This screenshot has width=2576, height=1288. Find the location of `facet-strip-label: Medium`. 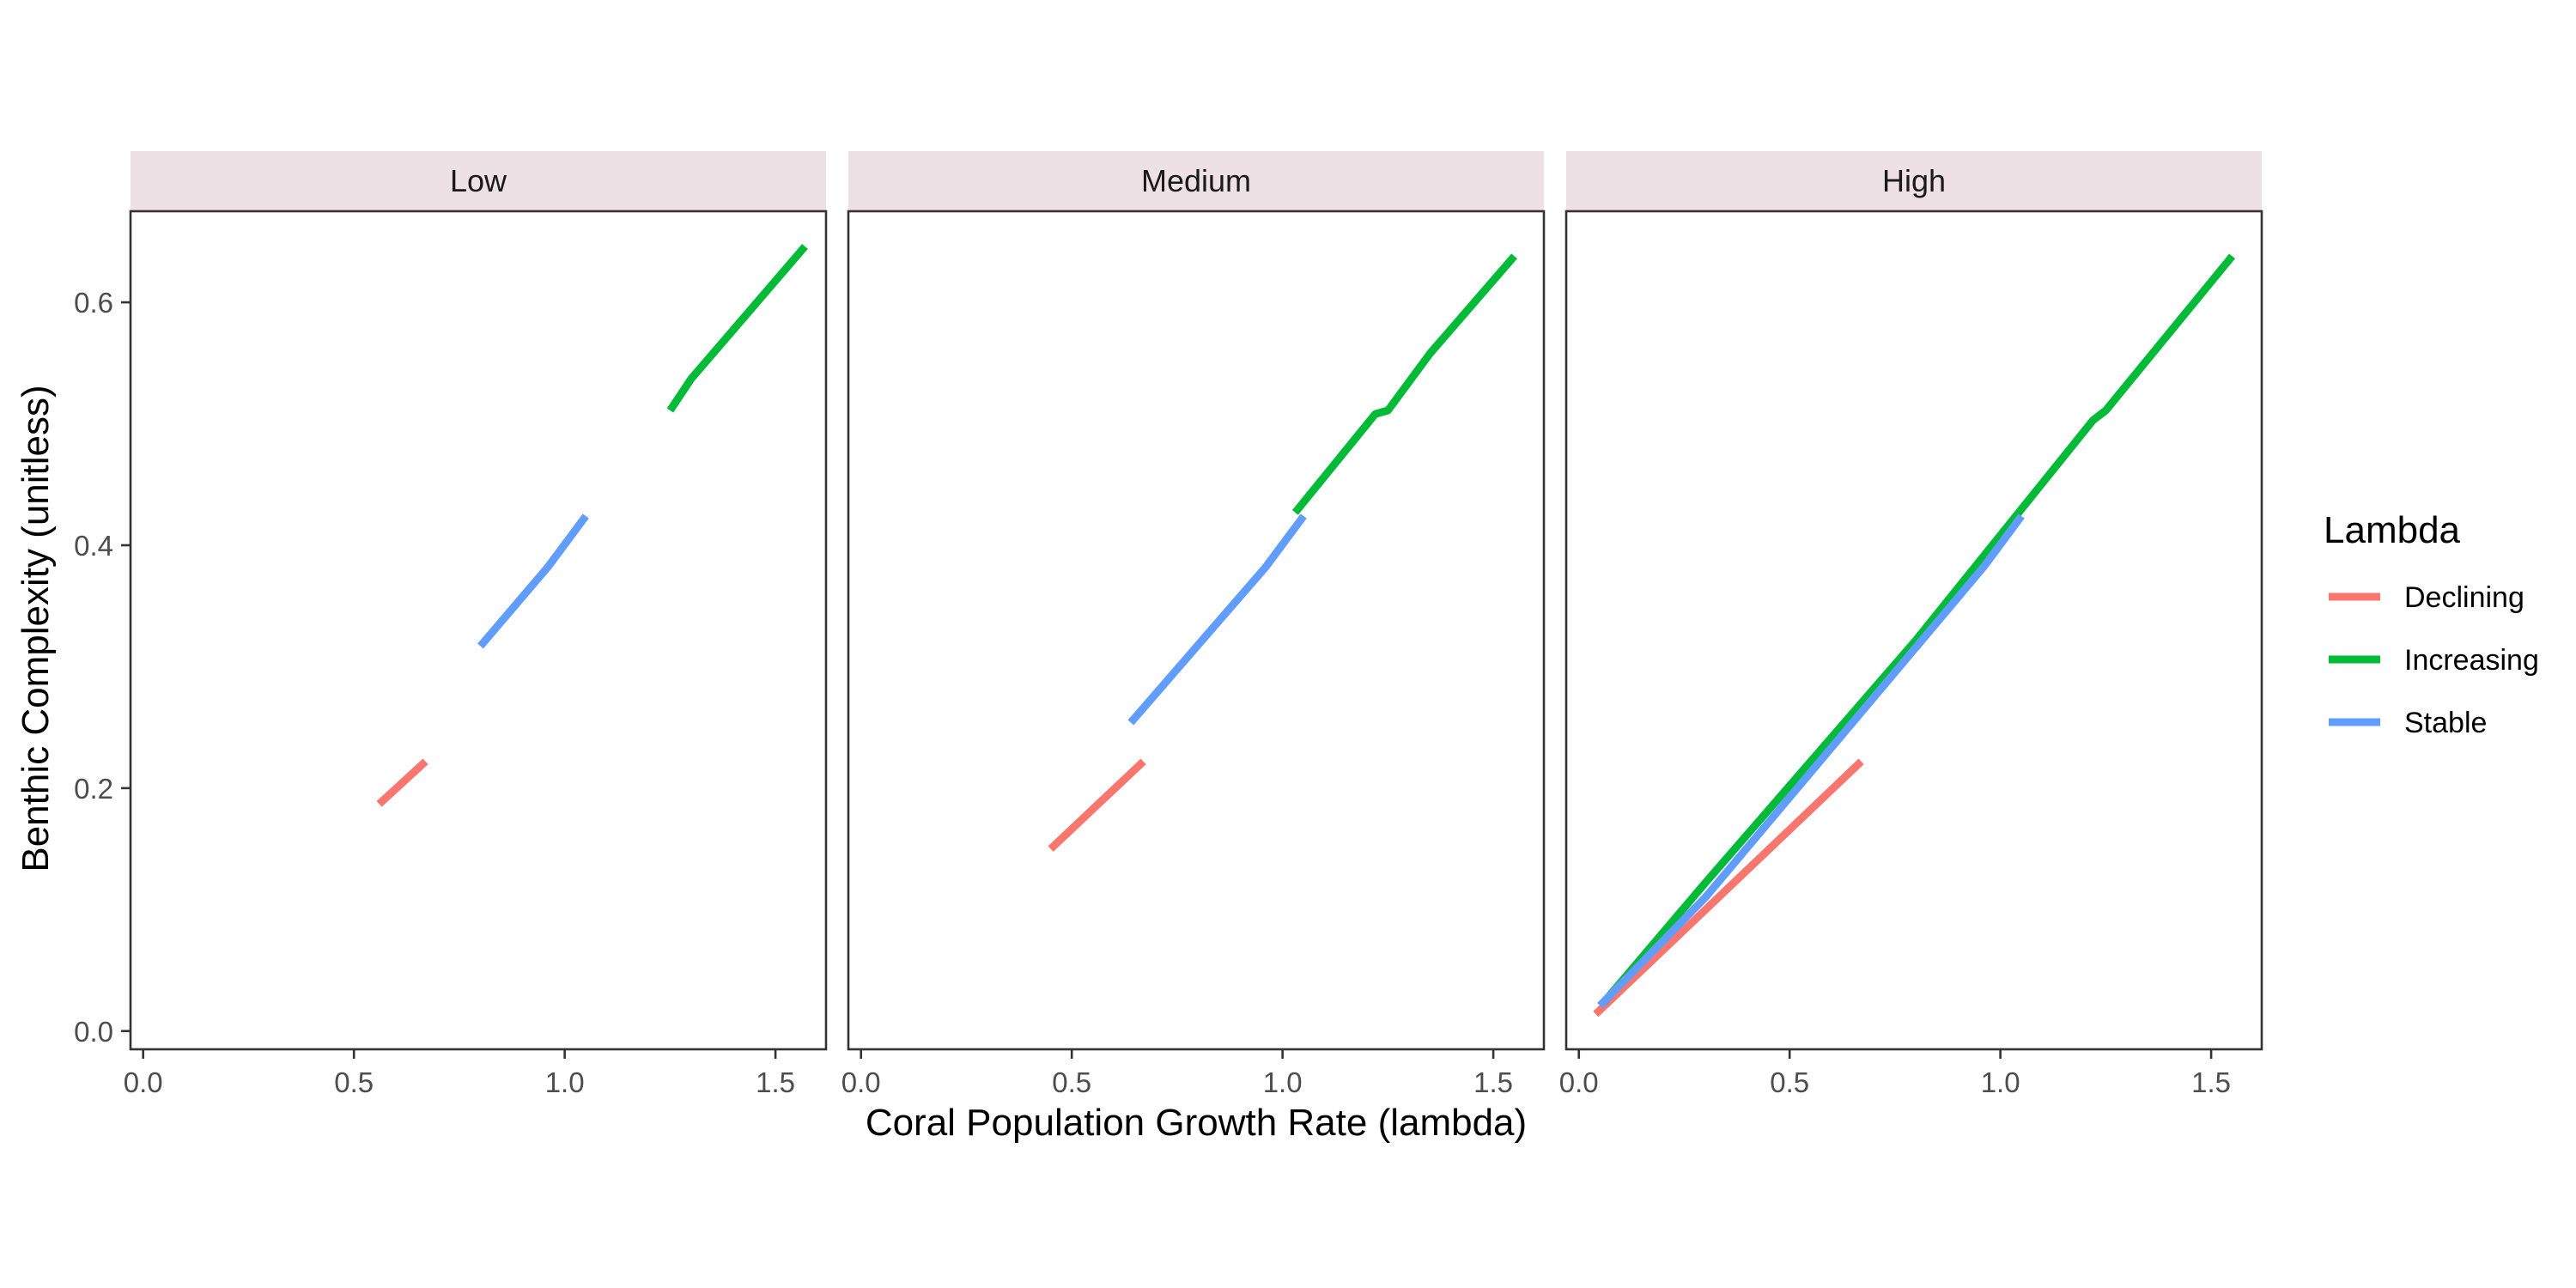

facet-strip-label: Medium is located at coordinates (1196, 180).